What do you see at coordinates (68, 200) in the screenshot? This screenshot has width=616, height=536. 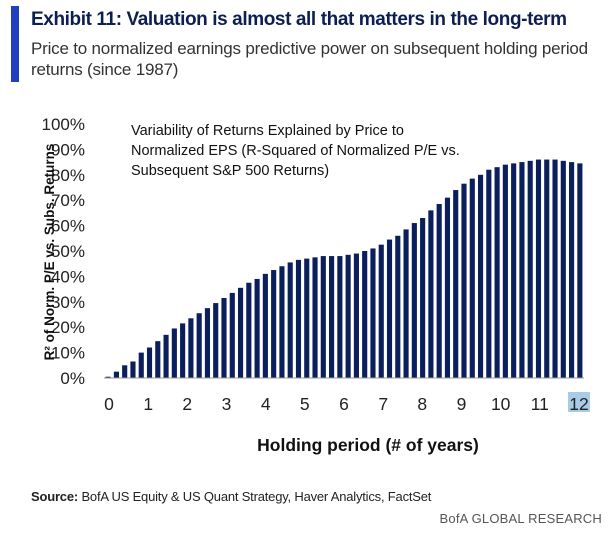 I see `y-tick-label: 70%` at bounding box center [68, 200].